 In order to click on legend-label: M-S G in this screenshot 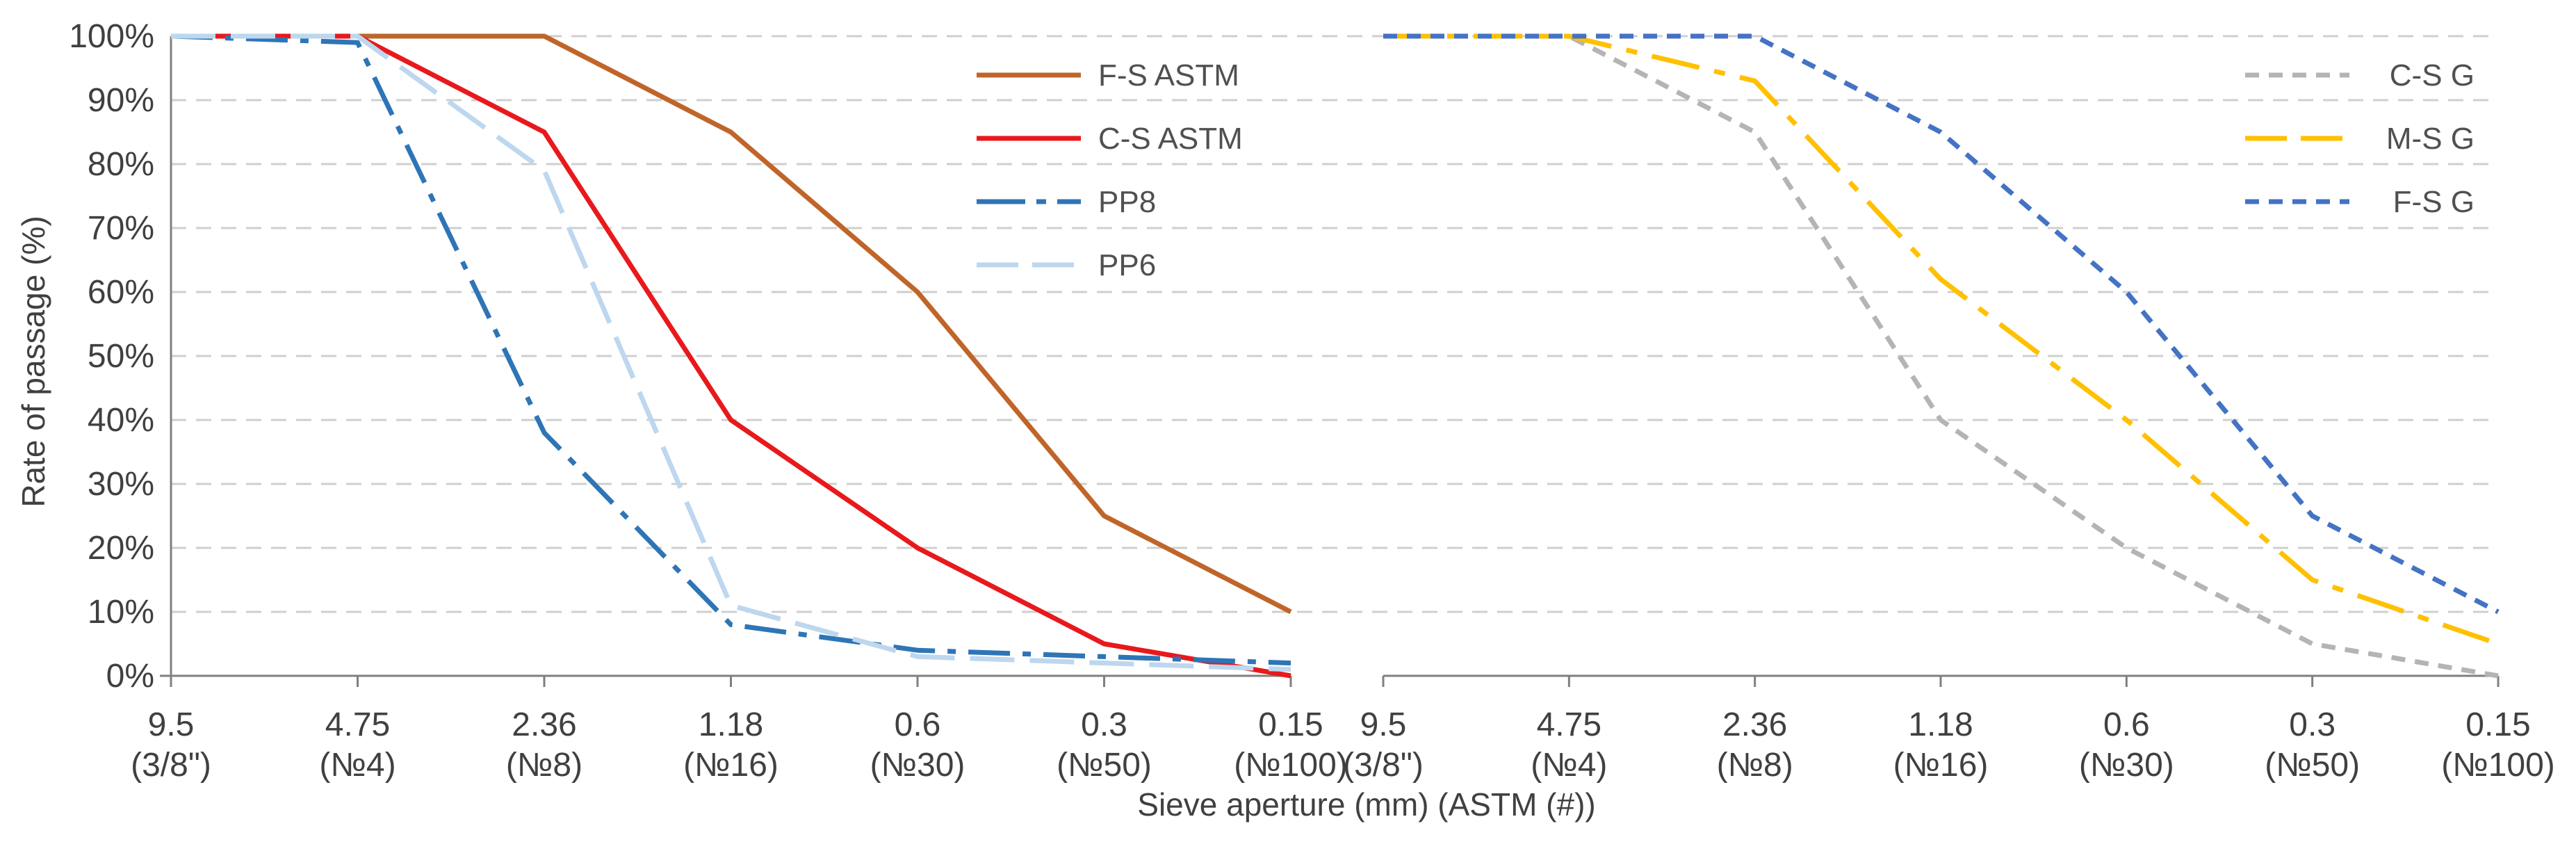, I will do `click(2430, 139)`.